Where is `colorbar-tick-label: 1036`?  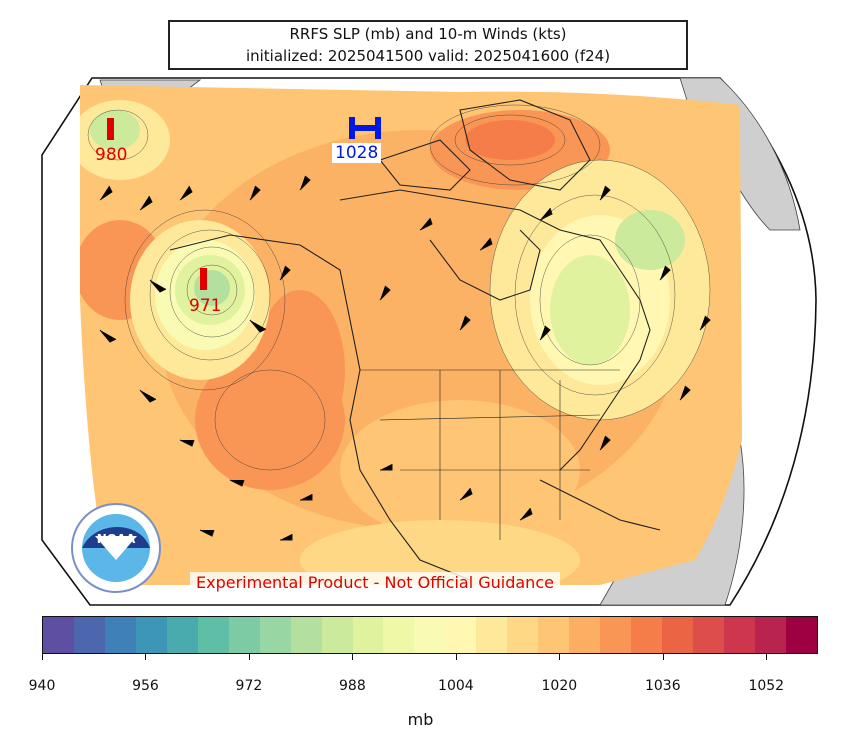
colorbar-tick-label: 1036 is located at coordinates (662, 686).